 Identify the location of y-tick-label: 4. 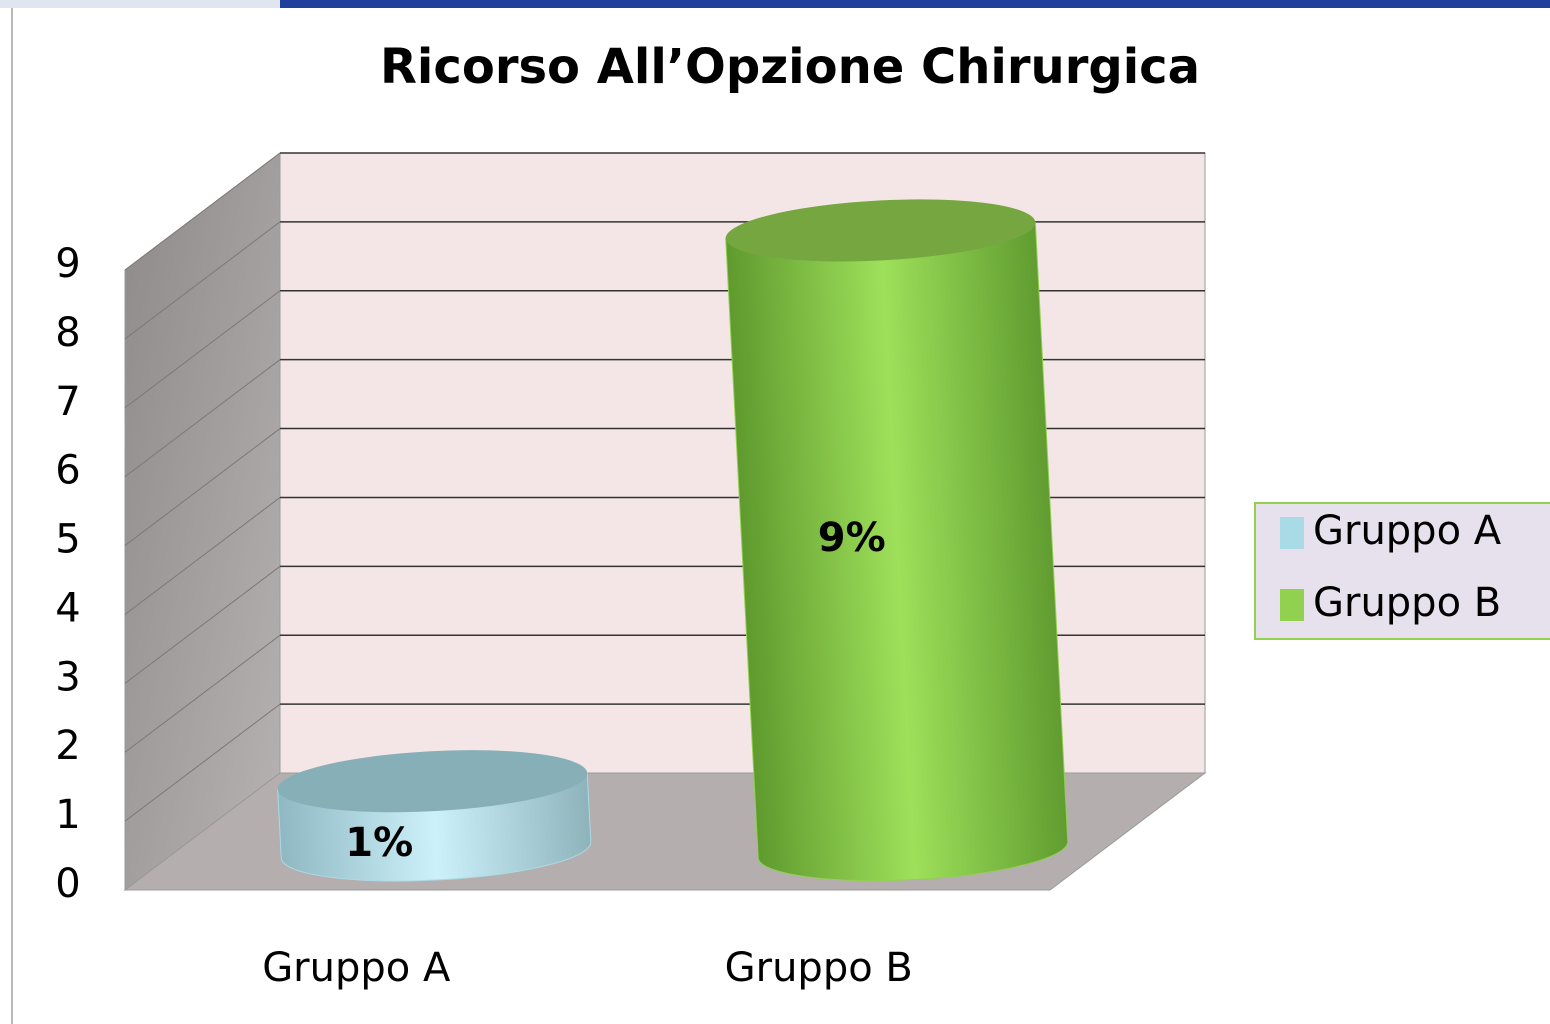
(67, 608).